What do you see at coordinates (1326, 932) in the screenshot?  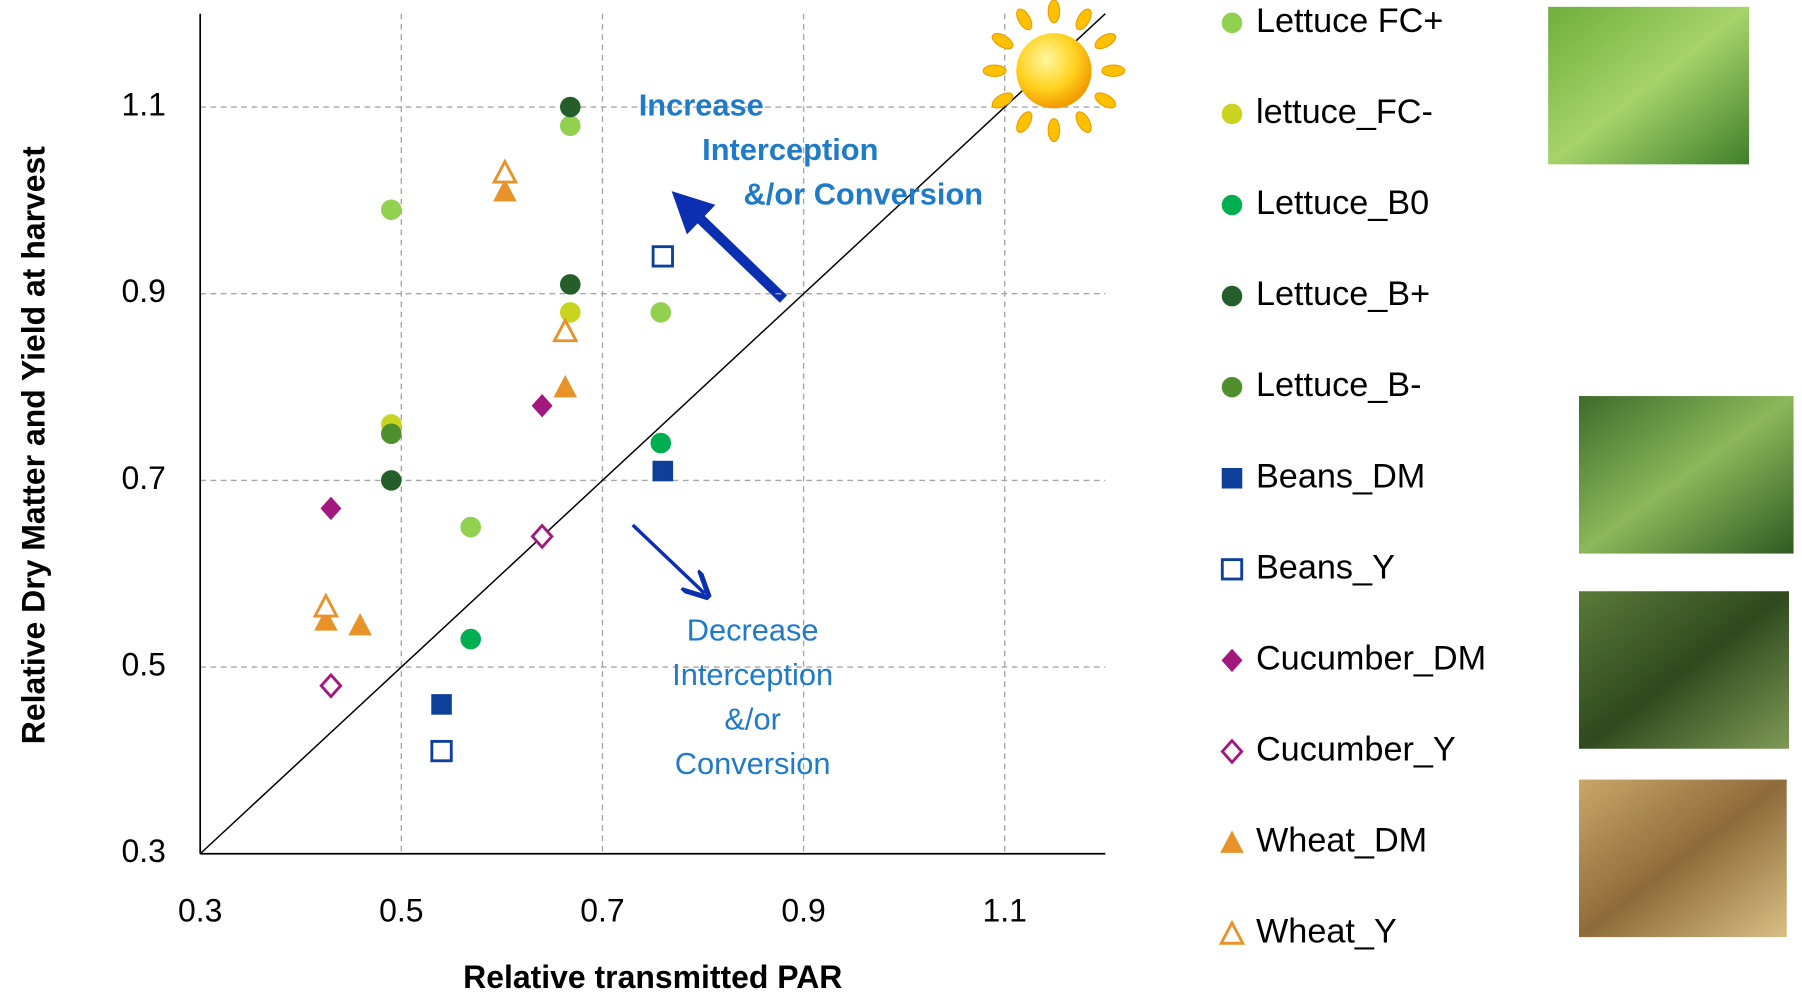 I see `legend-label: Wheat_Y` at bounding box center [1326, 932].